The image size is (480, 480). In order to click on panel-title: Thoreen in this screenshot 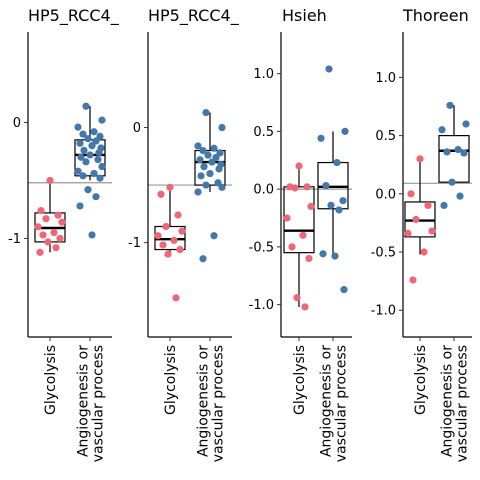, I will do `click(435, 15)`.